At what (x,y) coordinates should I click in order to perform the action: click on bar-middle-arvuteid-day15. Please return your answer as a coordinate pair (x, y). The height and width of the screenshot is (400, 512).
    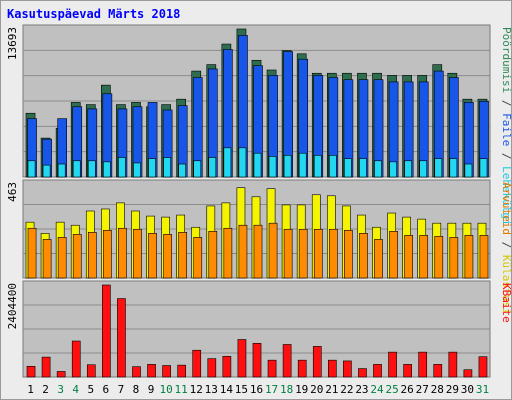
    Looking at the image, I should click on (243, 251).